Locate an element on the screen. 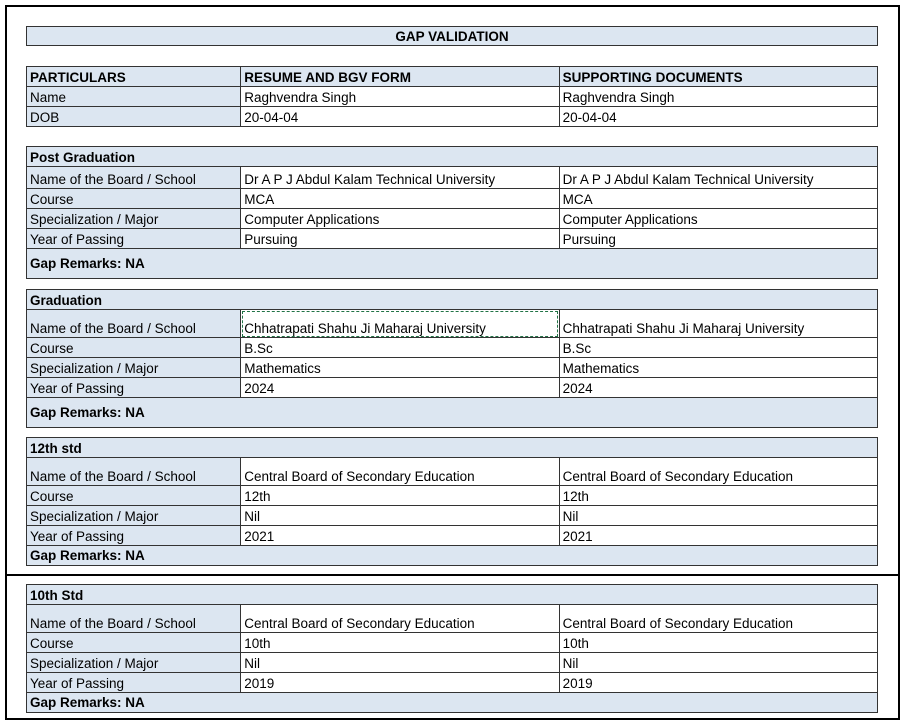  resume-value: MCA is located at coordinates (400, 198).